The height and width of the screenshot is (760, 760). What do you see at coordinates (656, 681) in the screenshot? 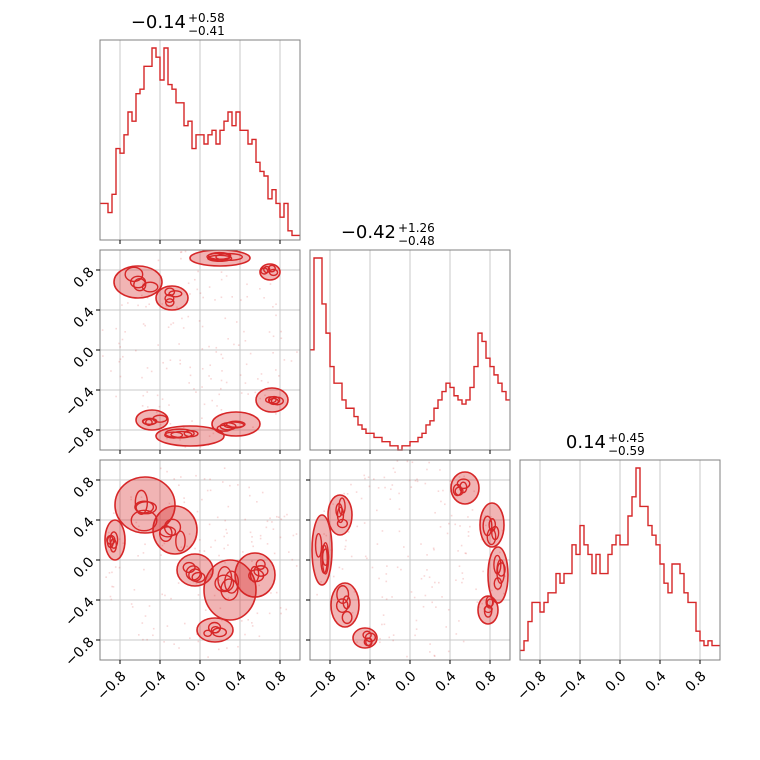
I see `x-tick-label: 0.4` at bounding box center [656, 681].